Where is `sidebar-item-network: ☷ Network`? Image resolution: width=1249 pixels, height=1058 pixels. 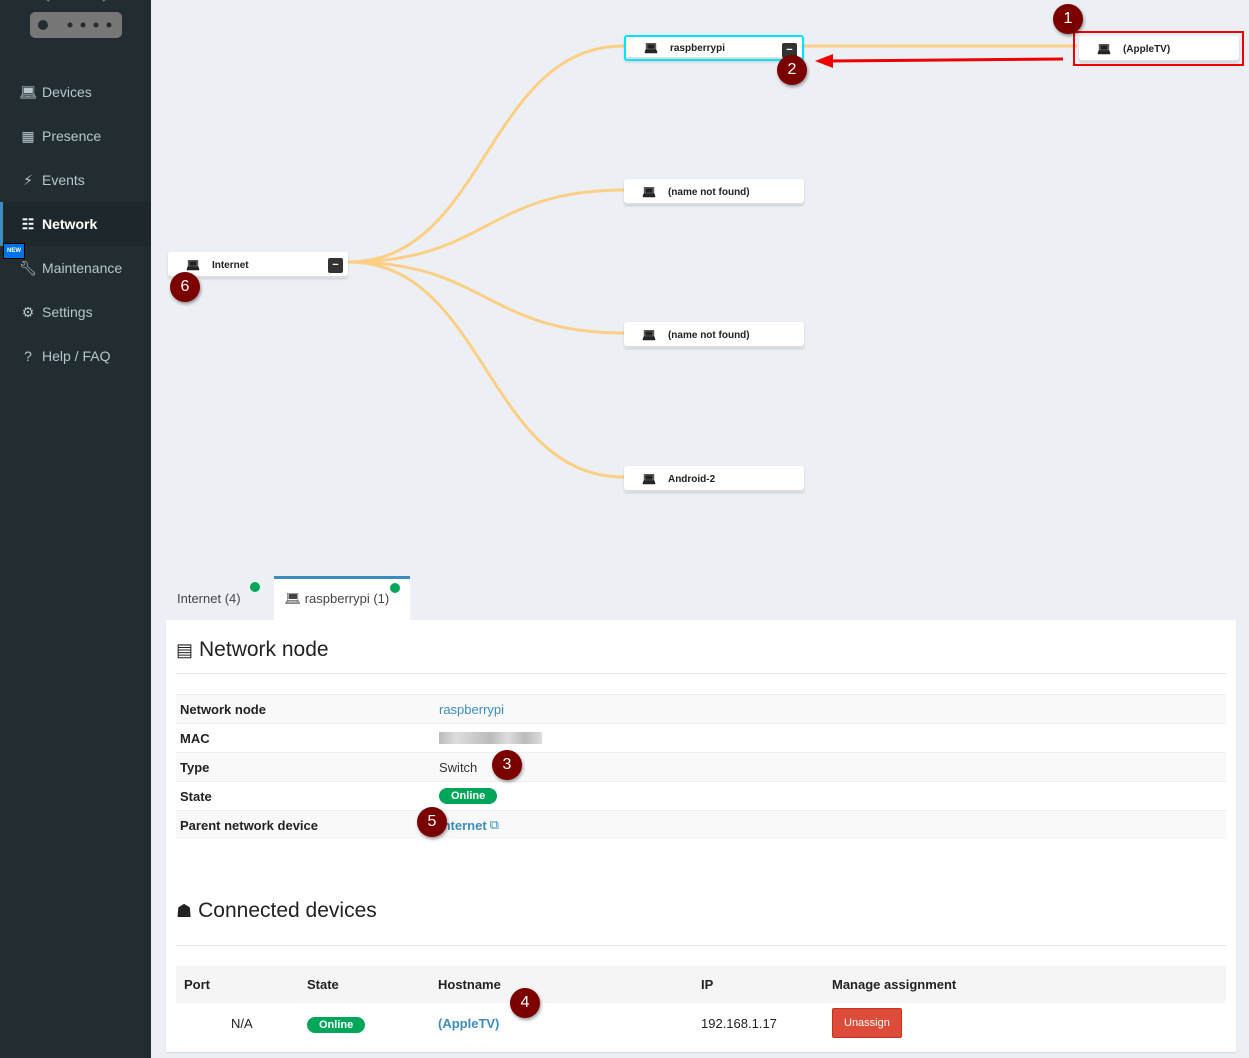
sidebar-item-network: ☷ Network is located at coordinates (75, 224).